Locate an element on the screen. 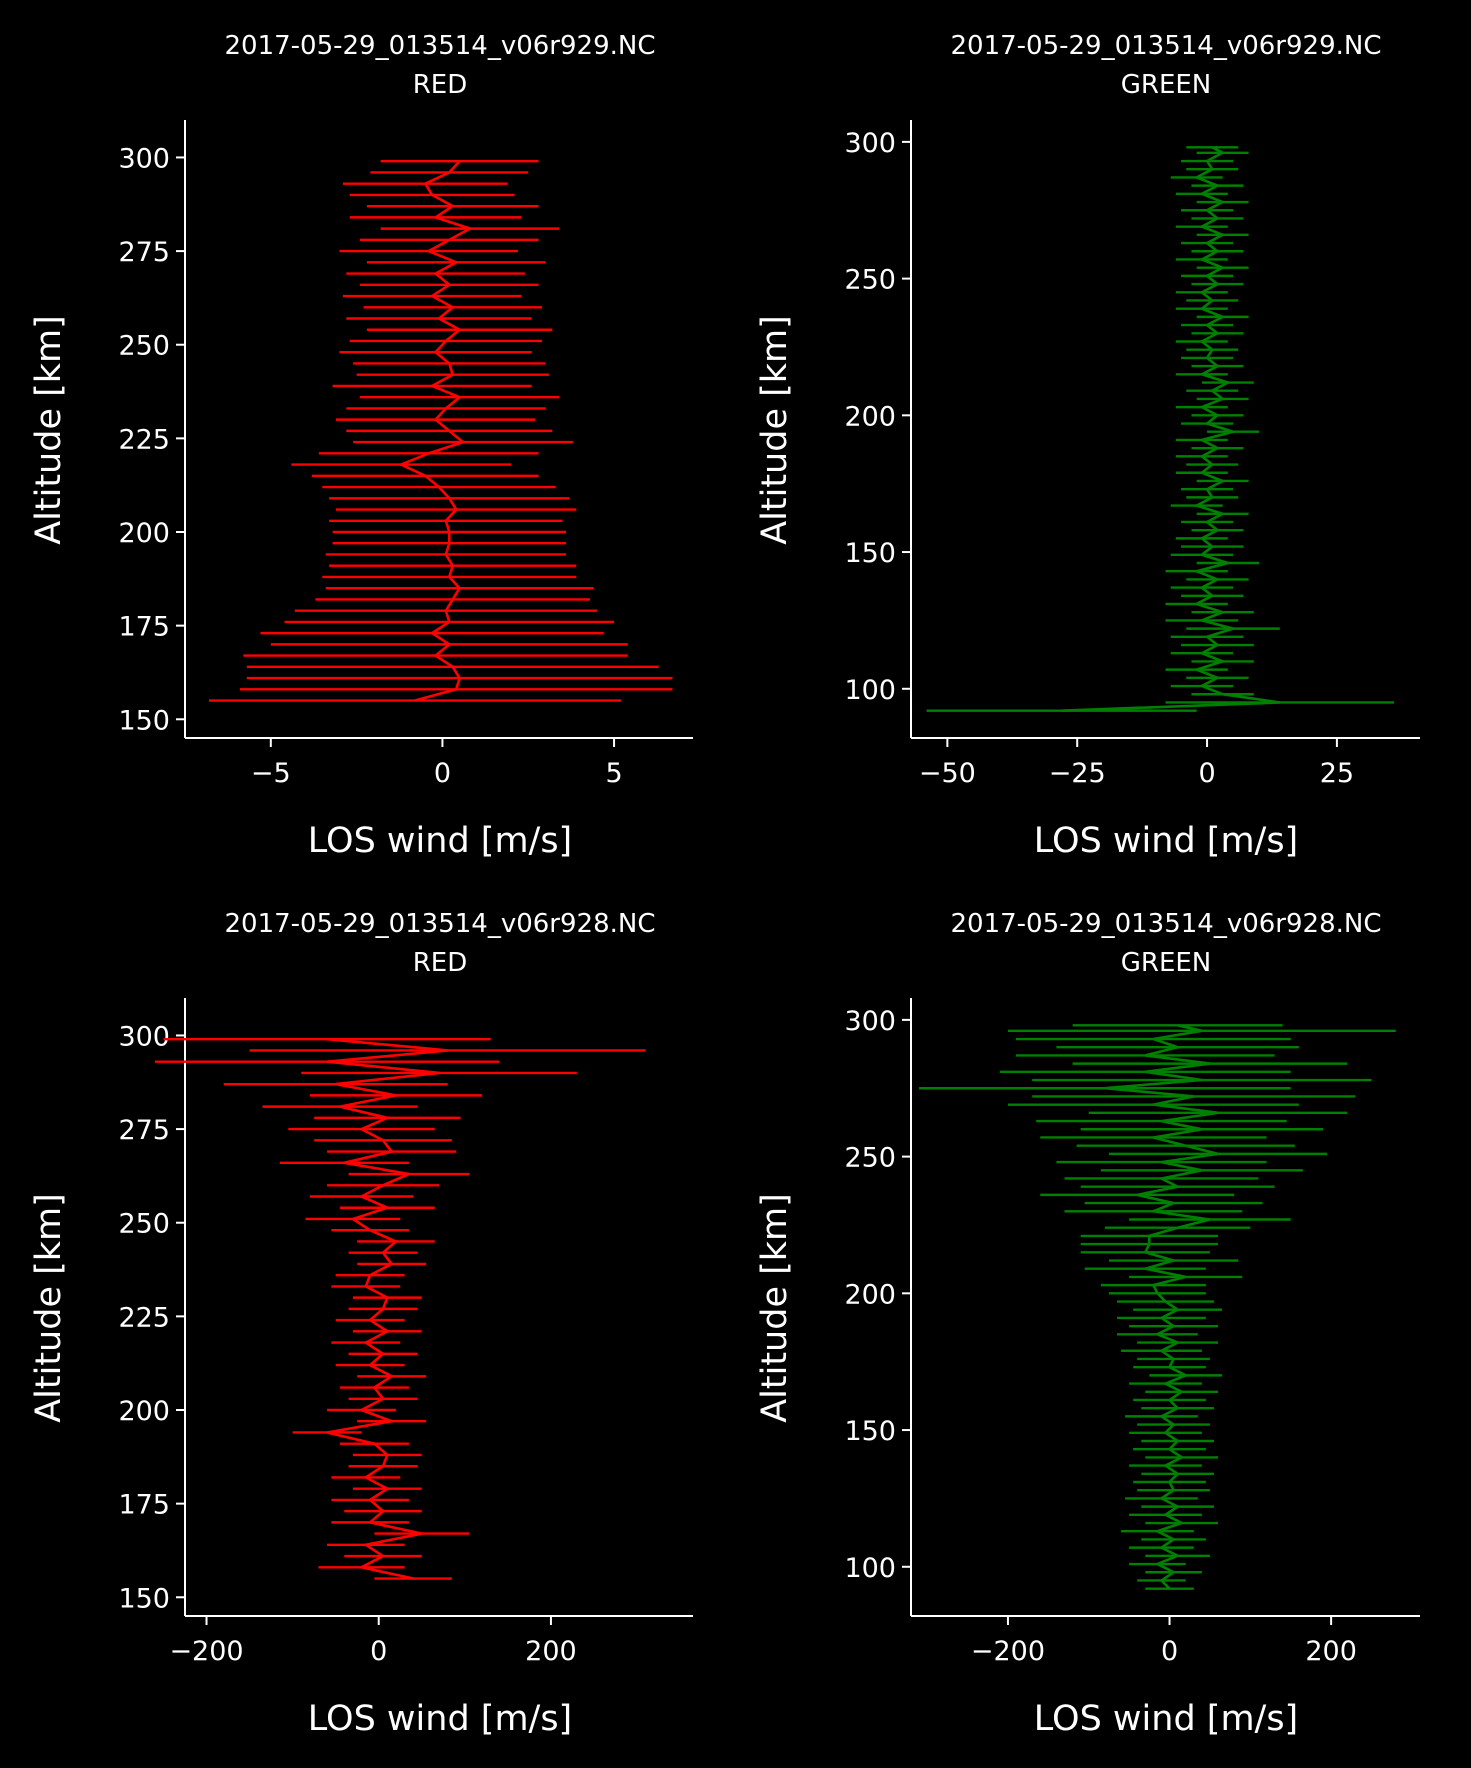 The height and width of the screenshot is (1768, 1471). x-tick-label: −50 is located at coordinates (947, 773).